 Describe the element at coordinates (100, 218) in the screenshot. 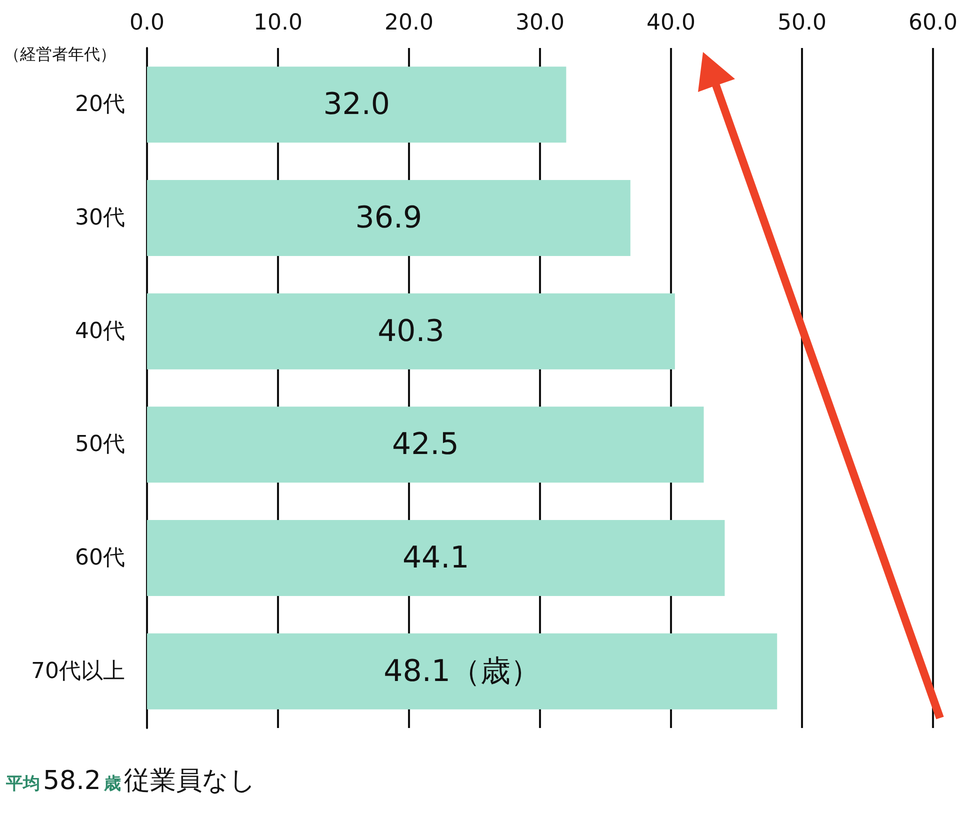

I see `y-tick-label: 30代` at that location.